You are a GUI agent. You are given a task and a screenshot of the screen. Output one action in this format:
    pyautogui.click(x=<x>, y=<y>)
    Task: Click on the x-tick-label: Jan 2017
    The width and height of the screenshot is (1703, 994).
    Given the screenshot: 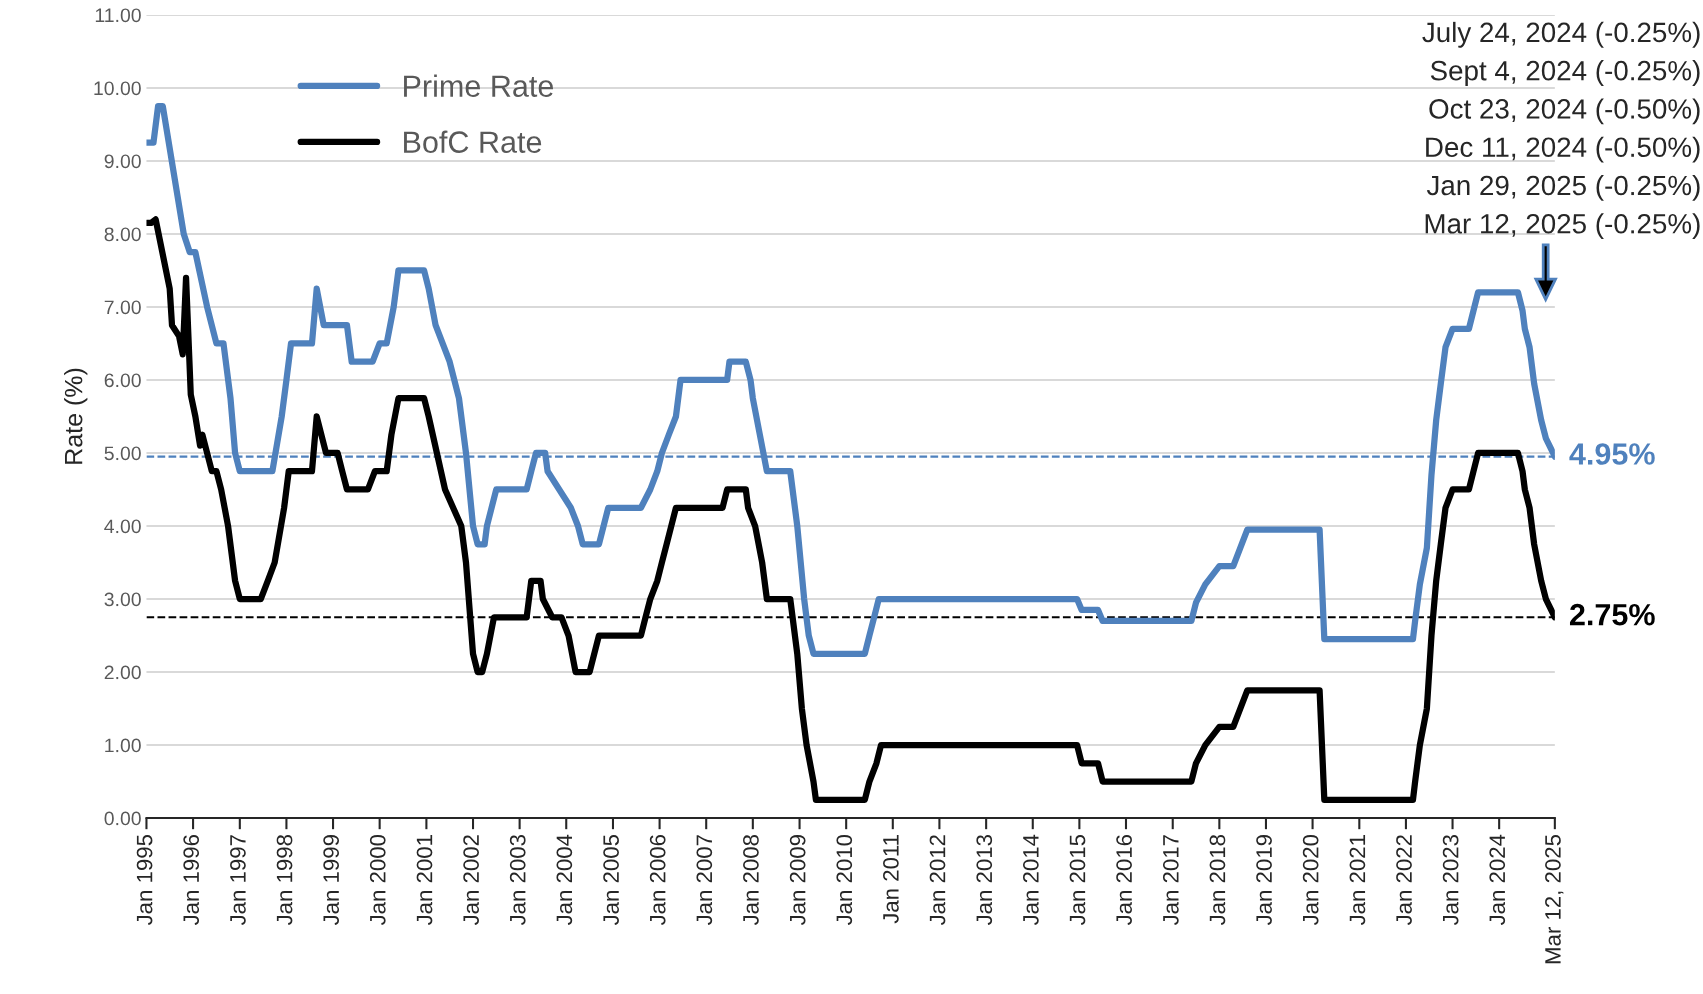 What is the action you would take?
    pyautogui.click(x=1170, y=880)
    